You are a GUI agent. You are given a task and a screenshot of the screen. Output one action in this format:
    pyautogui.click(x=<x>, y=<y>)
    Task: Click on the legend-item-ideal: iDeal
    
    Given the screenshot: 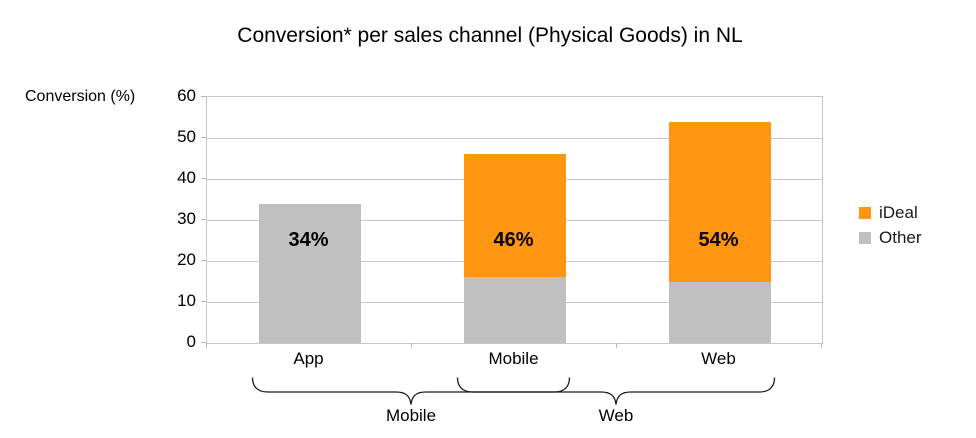 What is the action you would take?
    pyautogui.click(x=890, y=212)
    